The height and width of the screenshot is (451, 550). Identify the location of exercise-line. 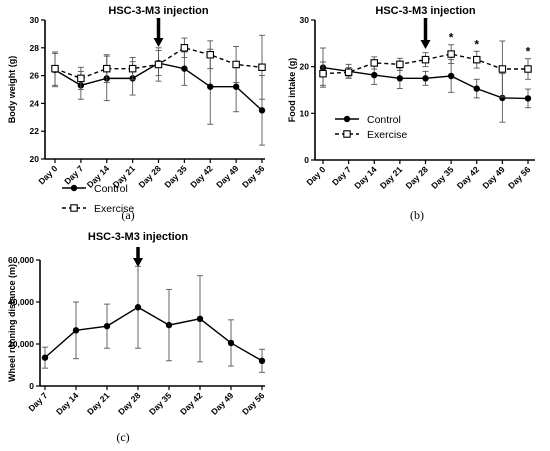
(425, 64).